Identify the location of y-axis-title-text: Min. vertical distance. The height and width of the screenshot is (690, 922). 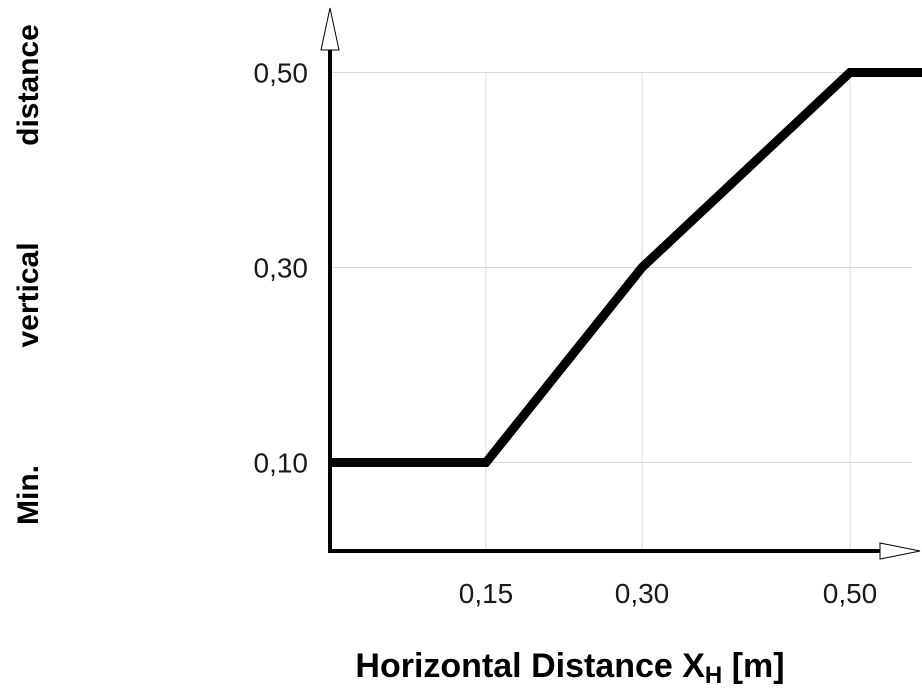
(28, 274).